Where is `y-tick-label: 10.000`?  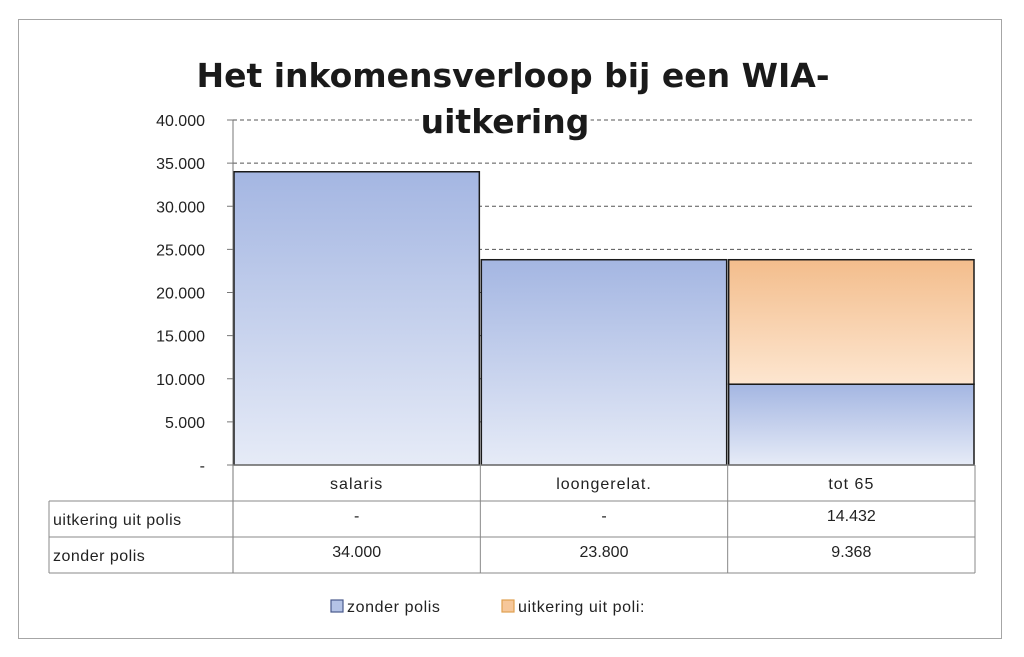 y-tick-label: 10.000 is located at coordinates (180, 380).